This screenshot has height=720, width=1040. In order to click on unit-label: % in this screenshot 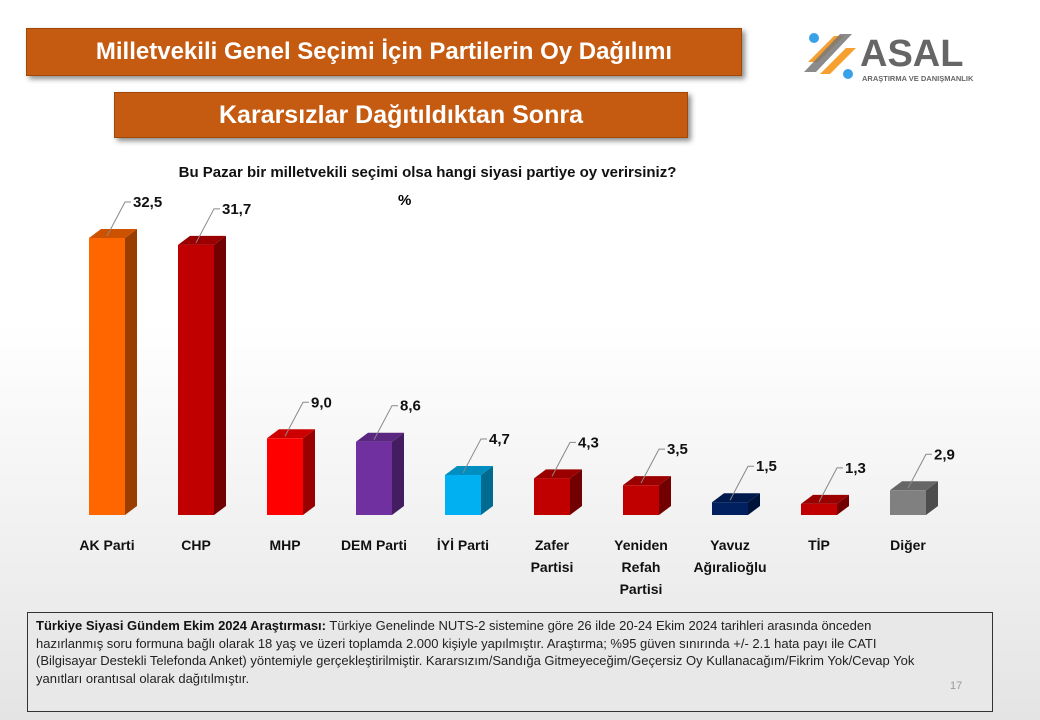, I will do `click(405, 200)`.